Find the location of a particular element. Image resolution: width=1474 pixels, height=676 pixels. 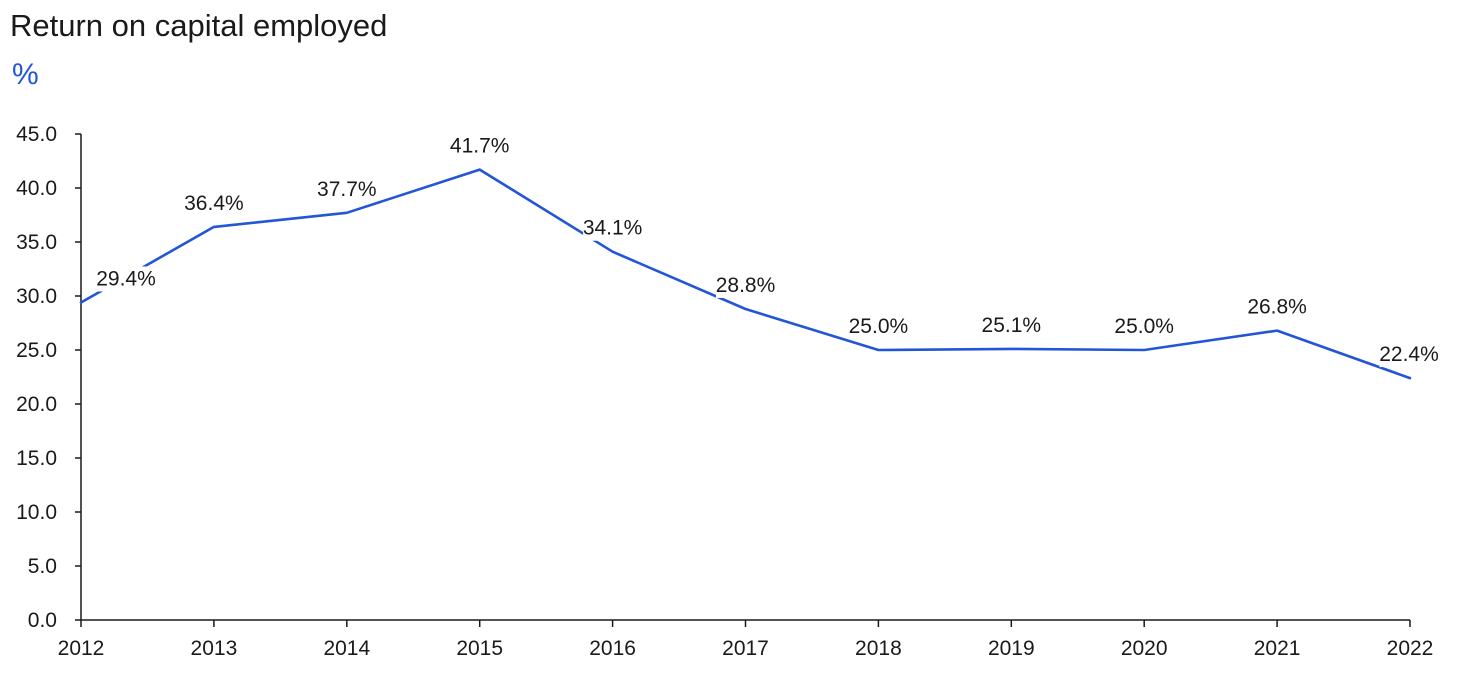

y-tick-label: 45.0 is located at coordinates (36, 134).